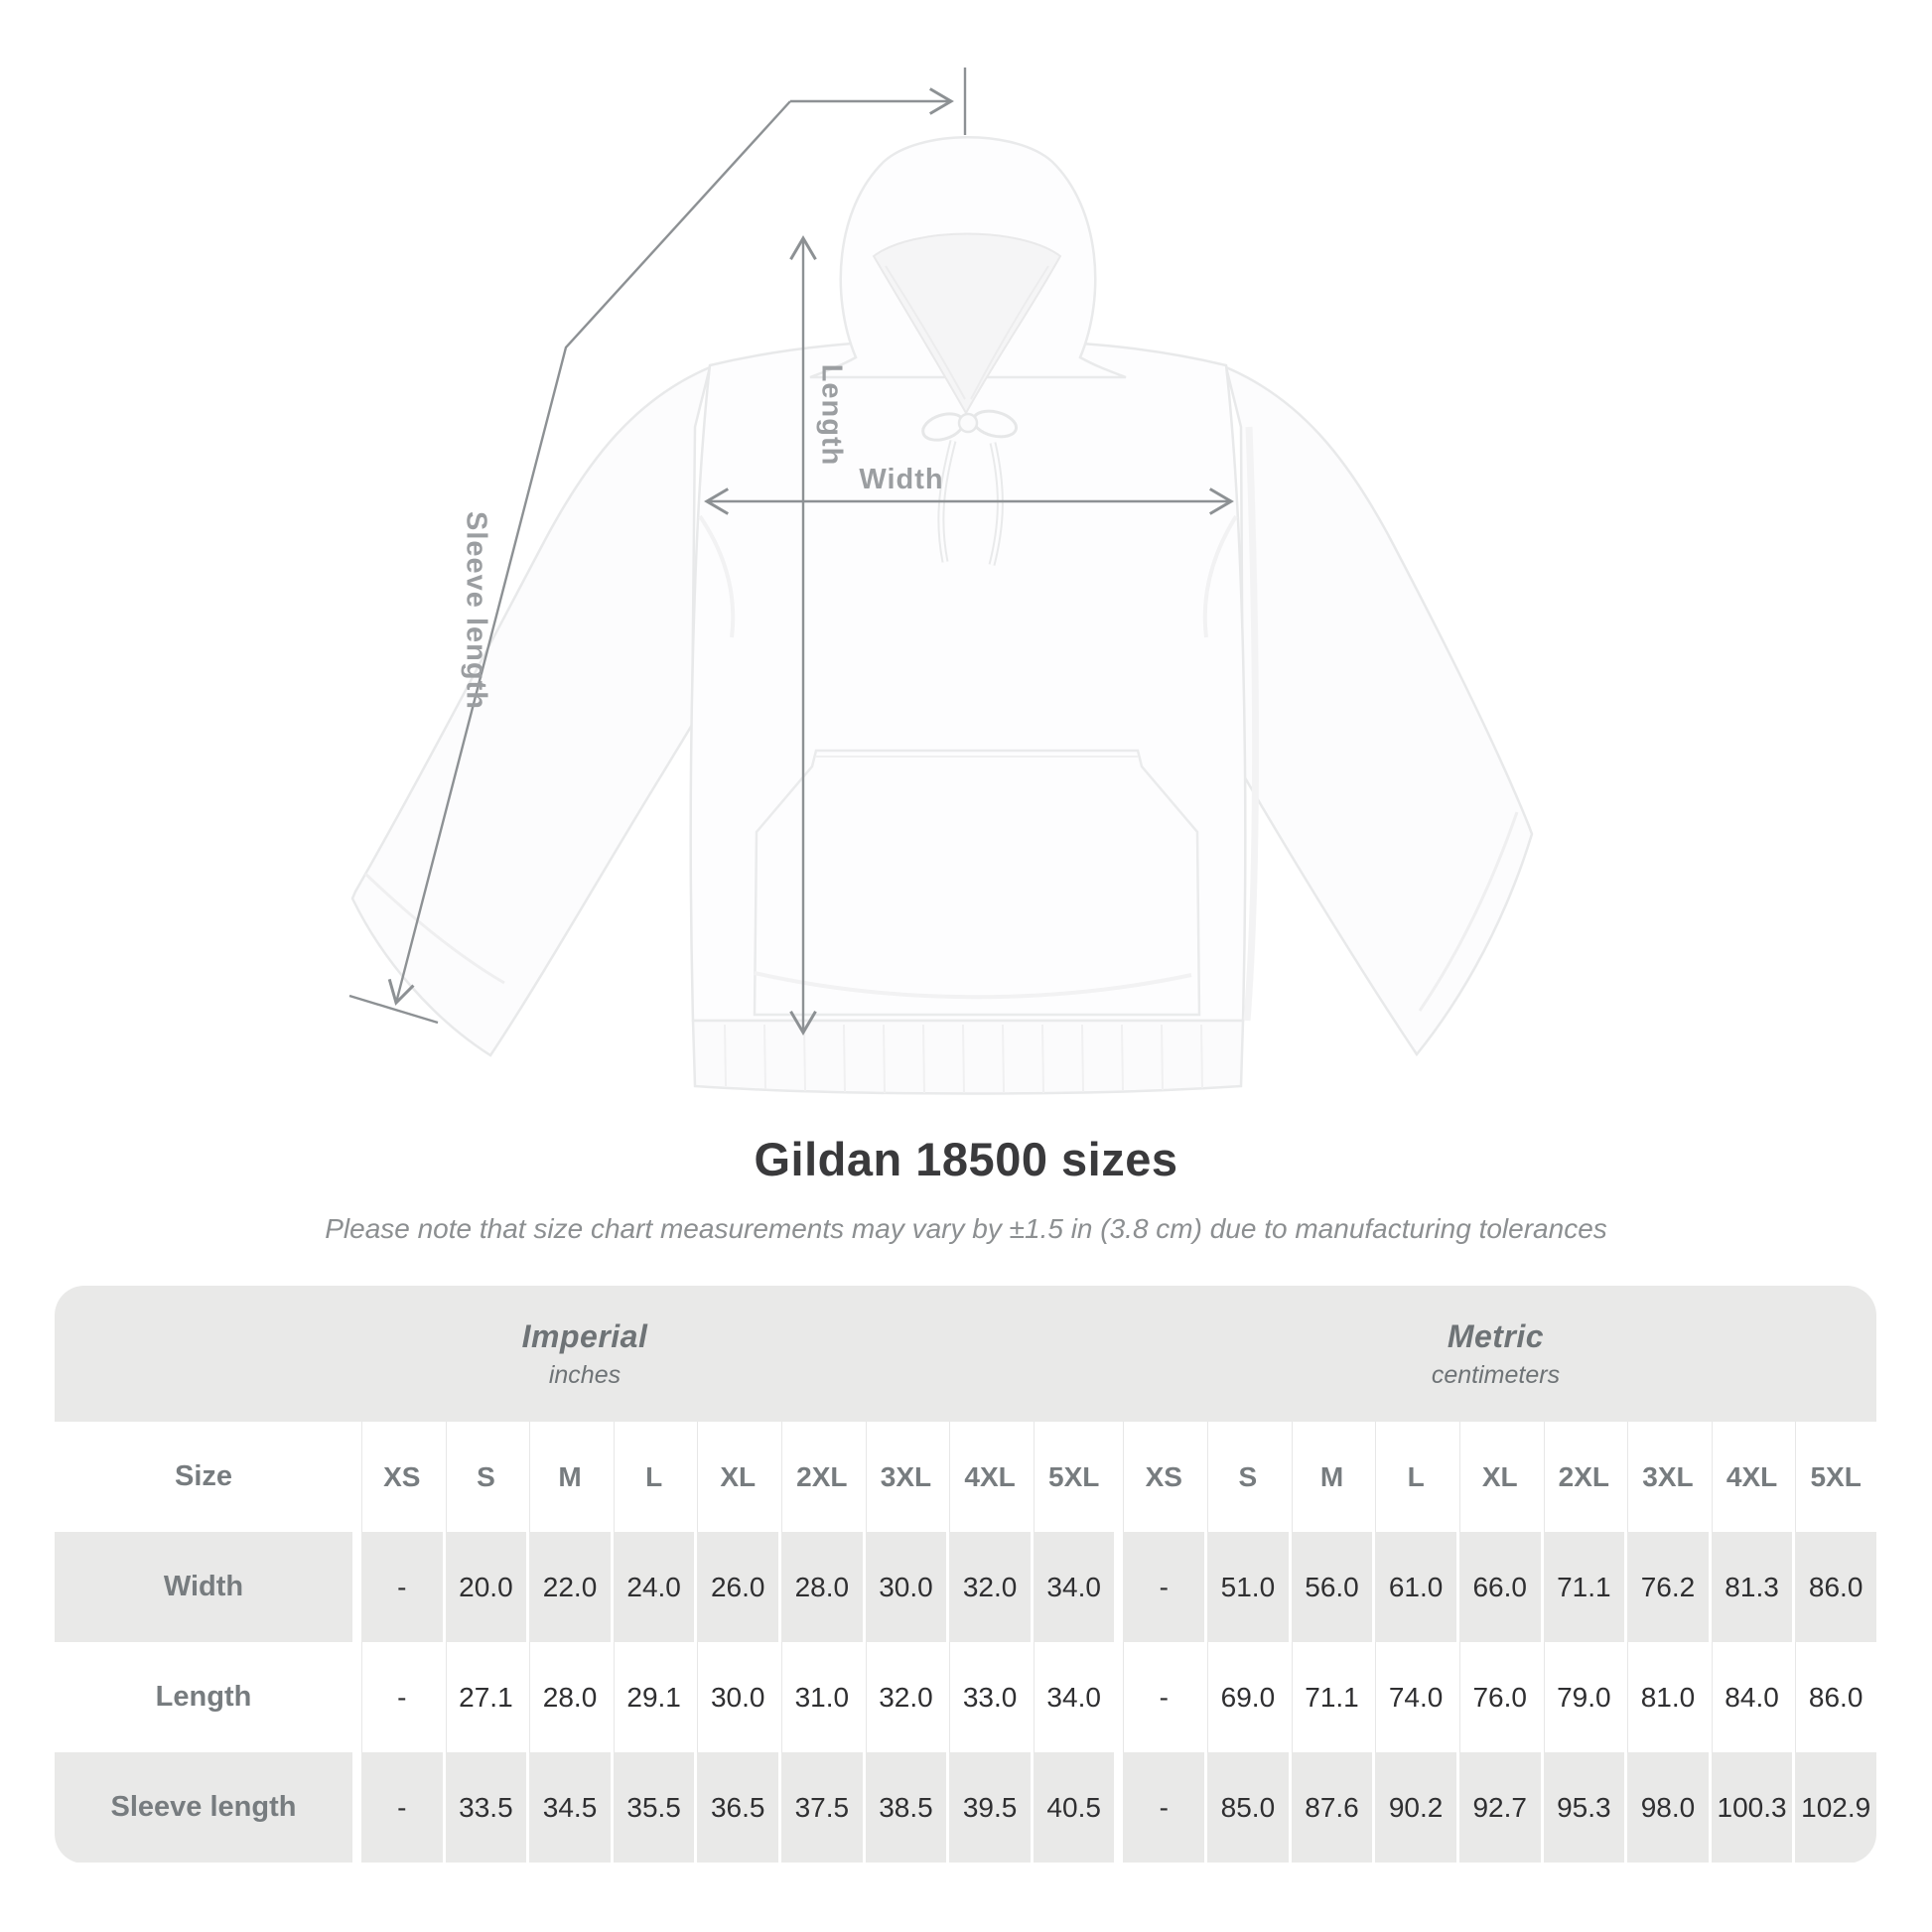 This screenshot has height=1932, width=1932. What do you see at coordinates (204, 1697) in the screenshot?
I see `row-label: Length` at bounding box center [204, 1697].